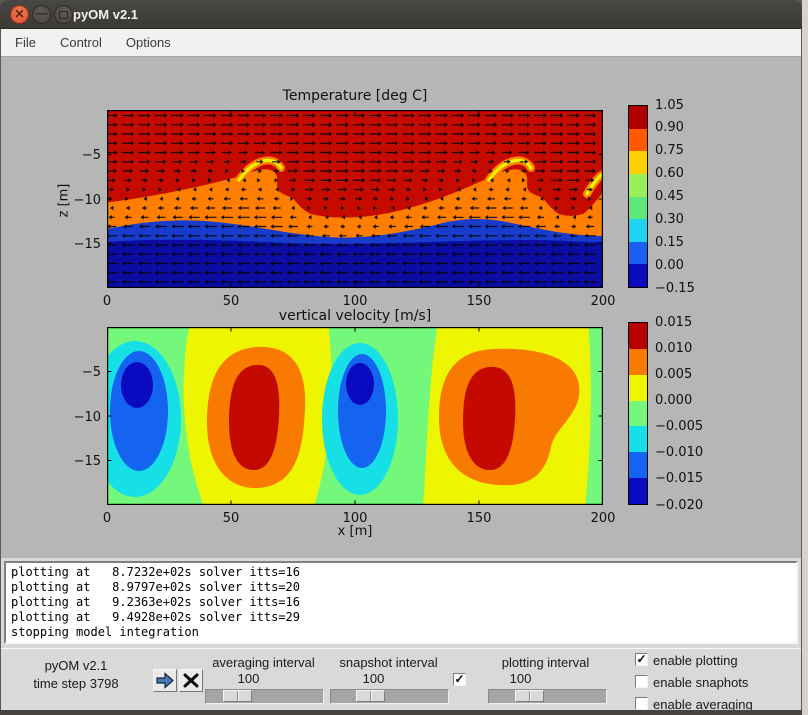  I want to click on plot1-ytick-label: −5, so click(91, 155).